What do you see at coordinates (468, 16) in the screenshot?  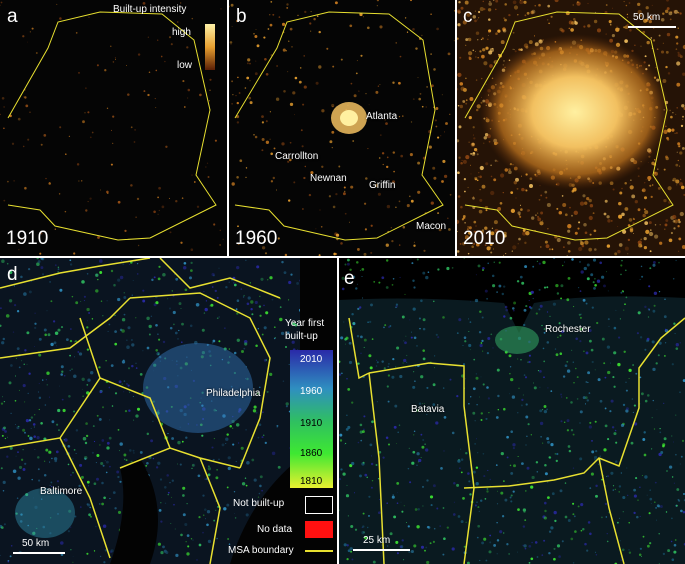 I see `panel-letter: c` at bounding box center [468, 16].